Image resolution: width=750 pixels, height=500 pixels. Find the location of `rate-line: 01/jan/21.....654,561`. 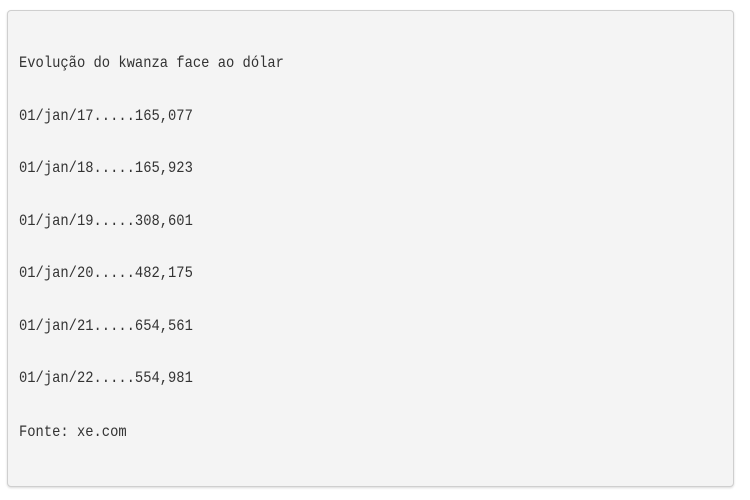

rate-line: 01/jan/21.....654,561 is located at coordinates (106, 327).